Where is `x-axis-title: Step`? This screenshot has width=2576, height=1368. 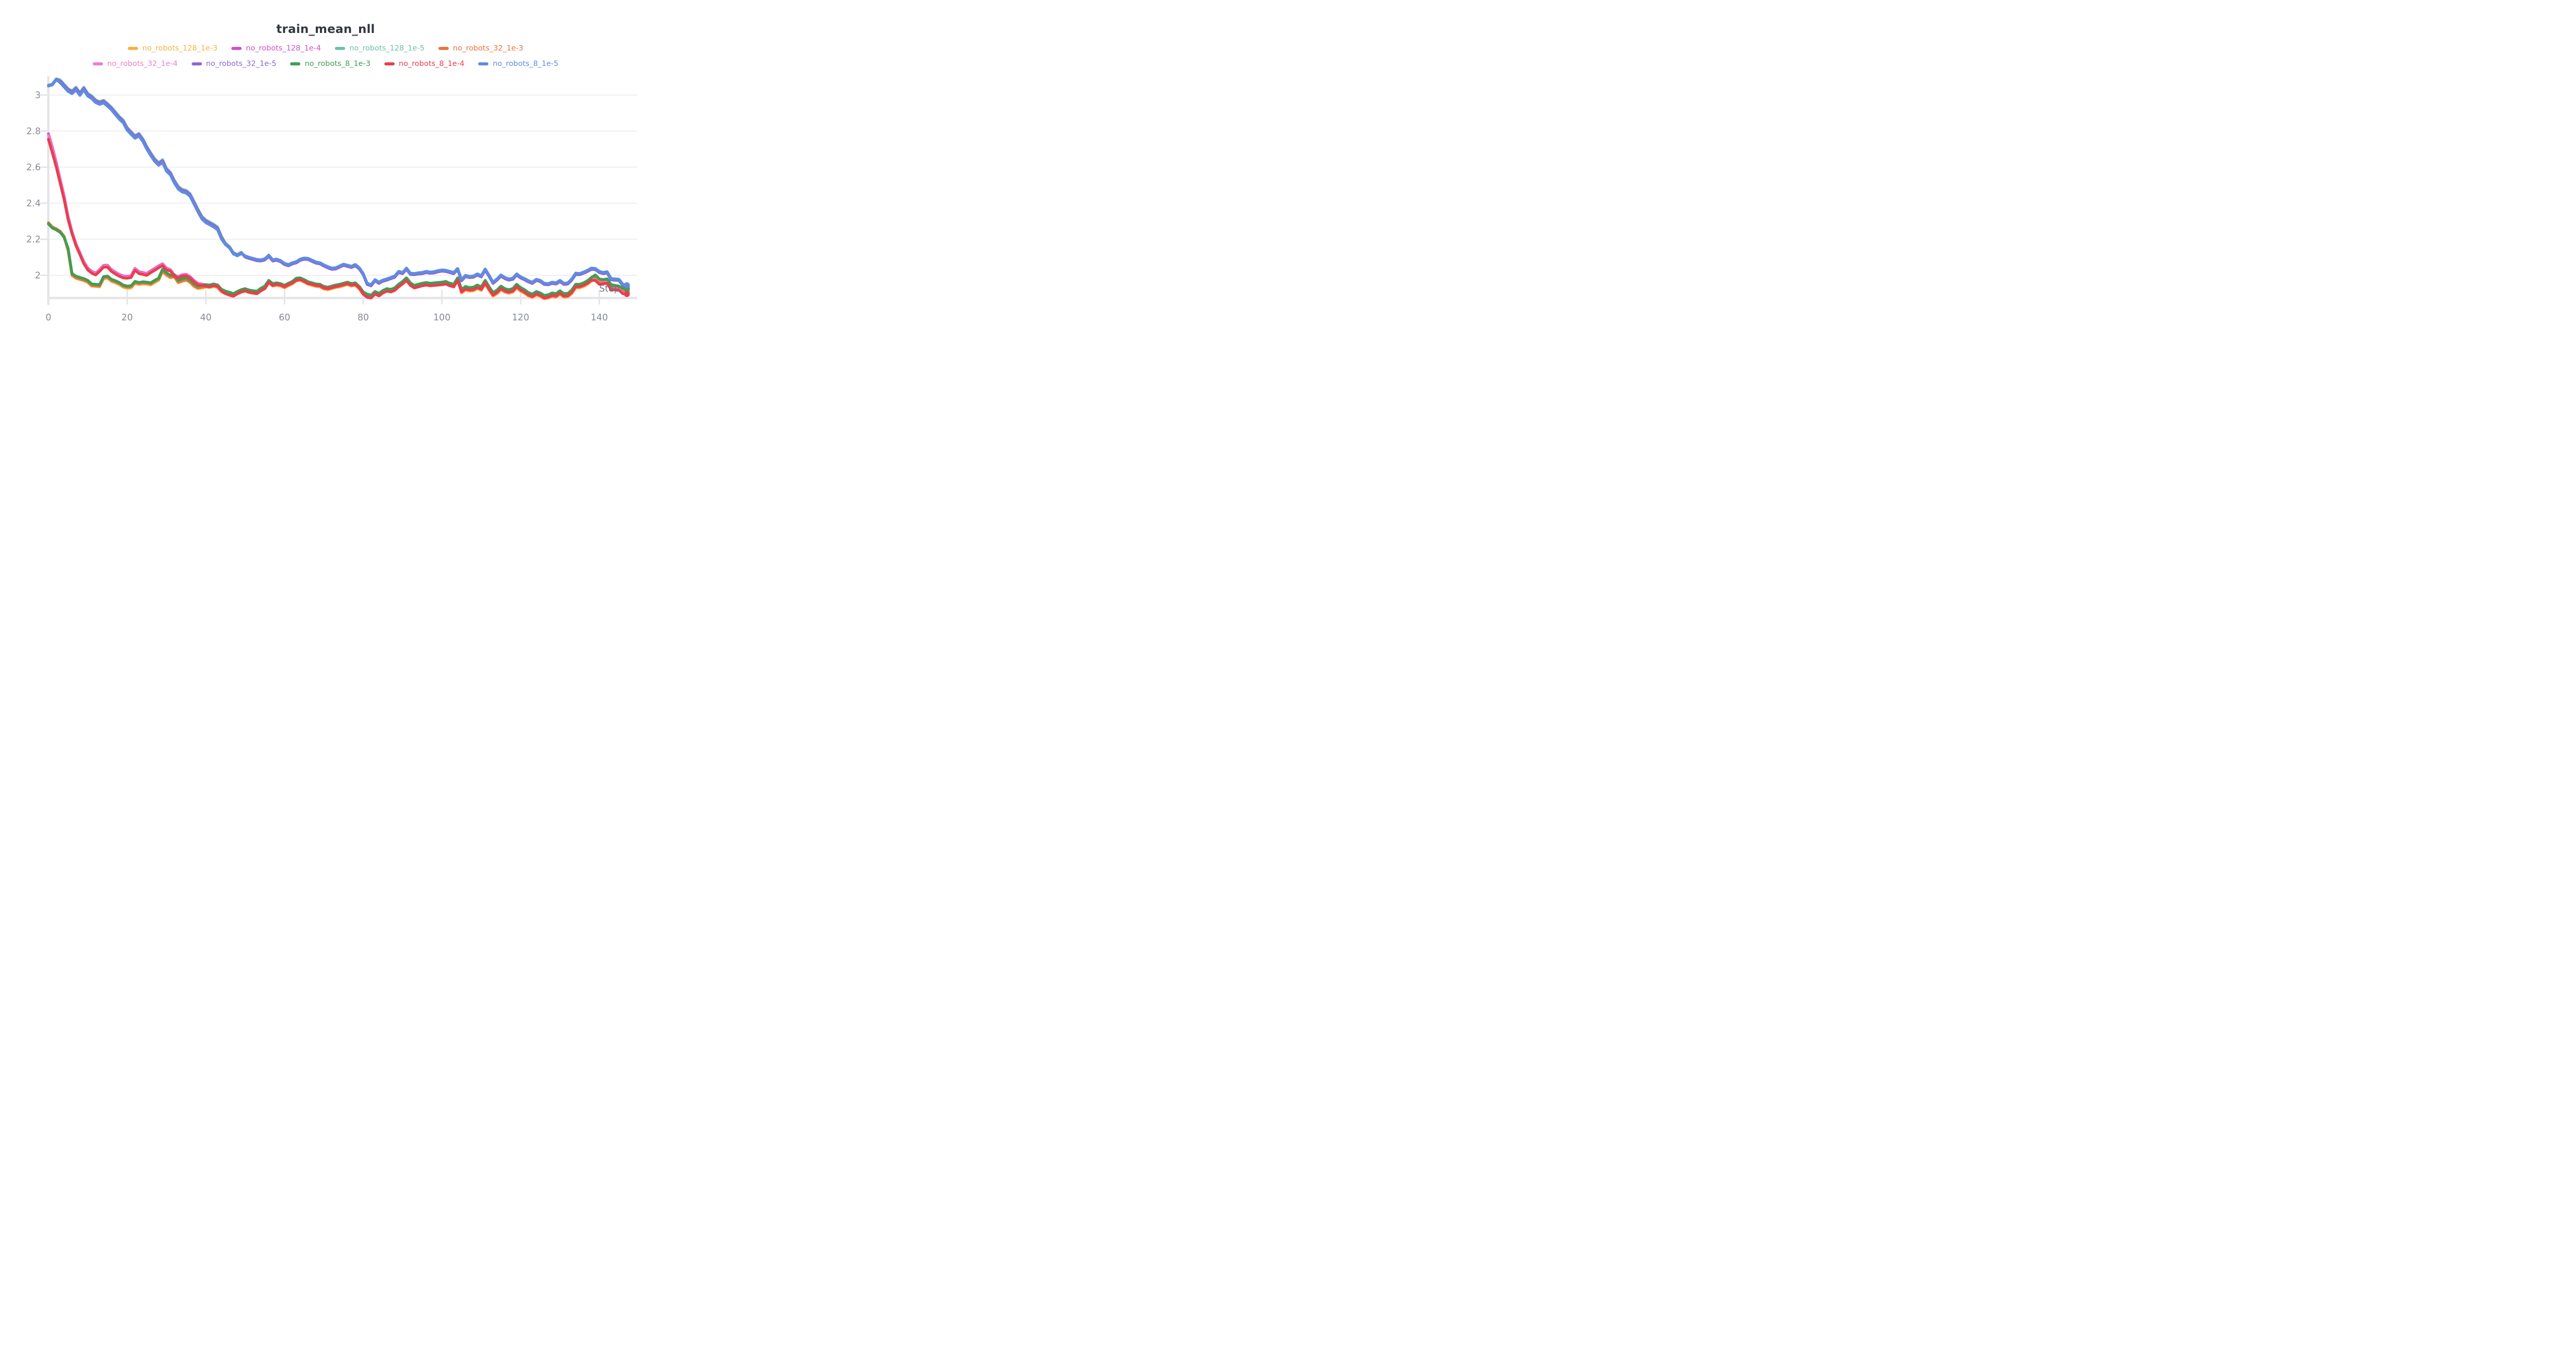
x-axis-title: Step is located at coordinates (609, 289).